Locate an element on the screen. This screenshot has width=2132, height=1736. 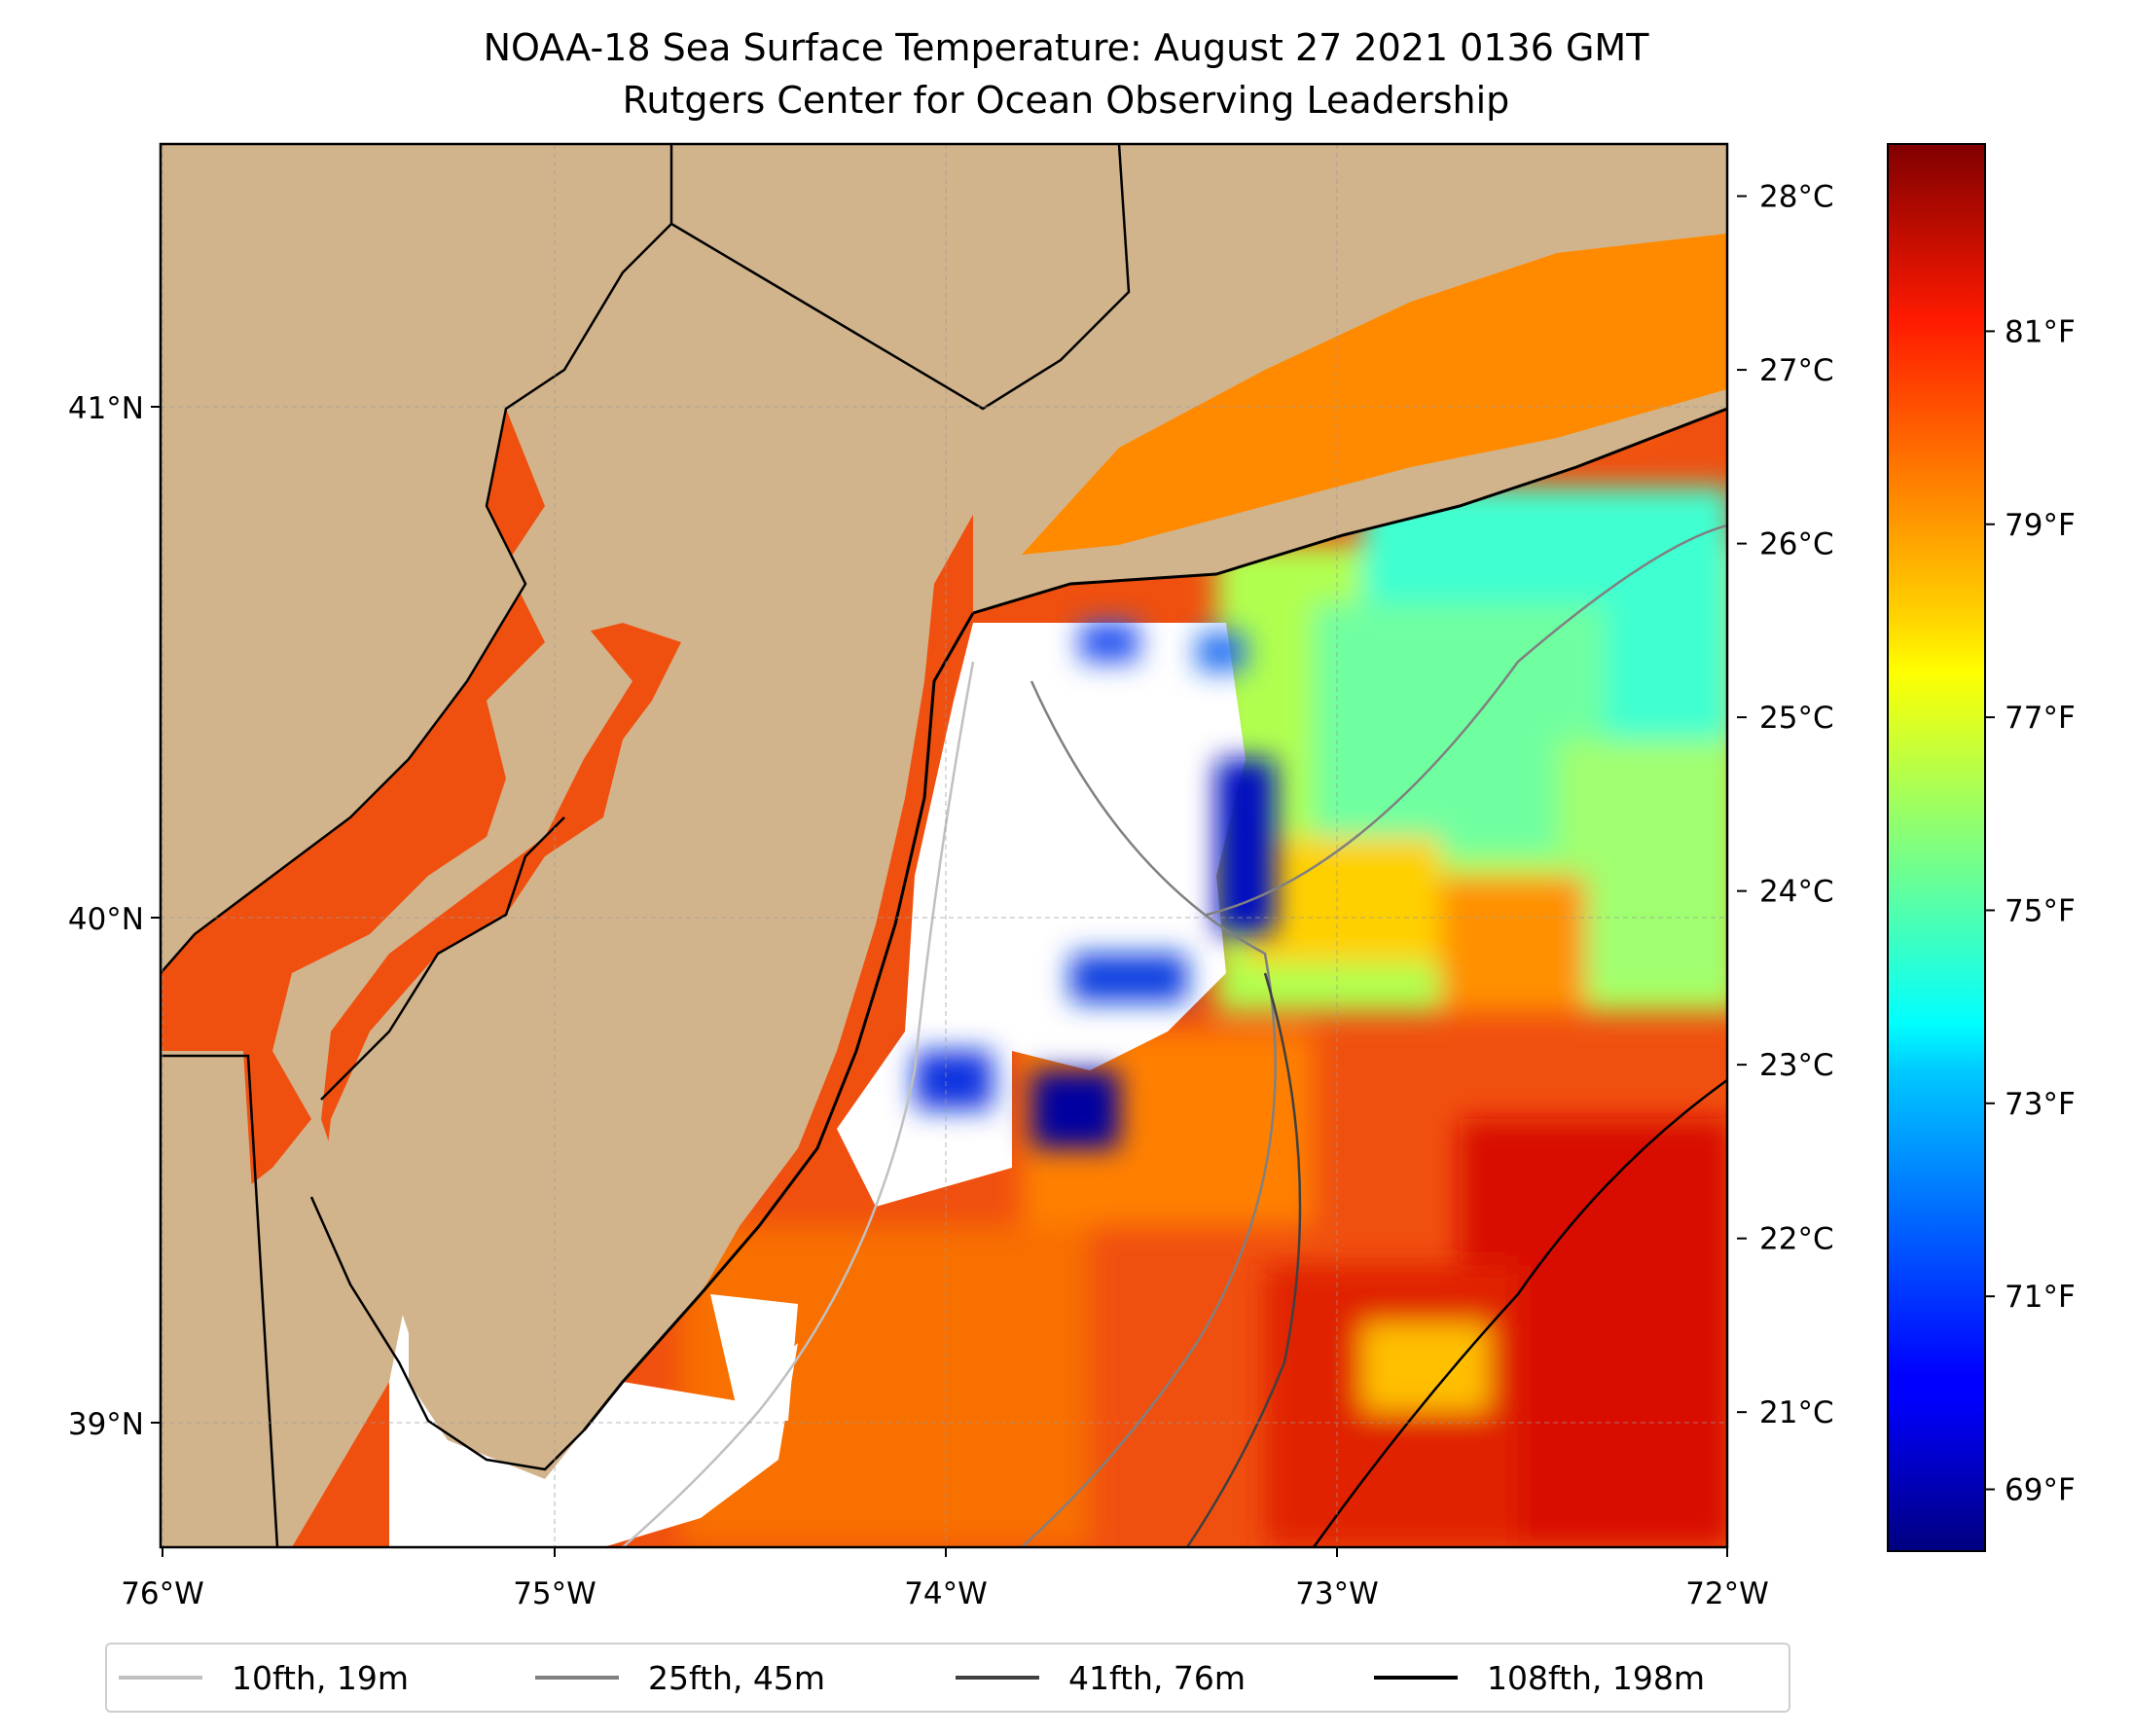
coastline-delaware-bay-south is located at coordinates (447, 1334).